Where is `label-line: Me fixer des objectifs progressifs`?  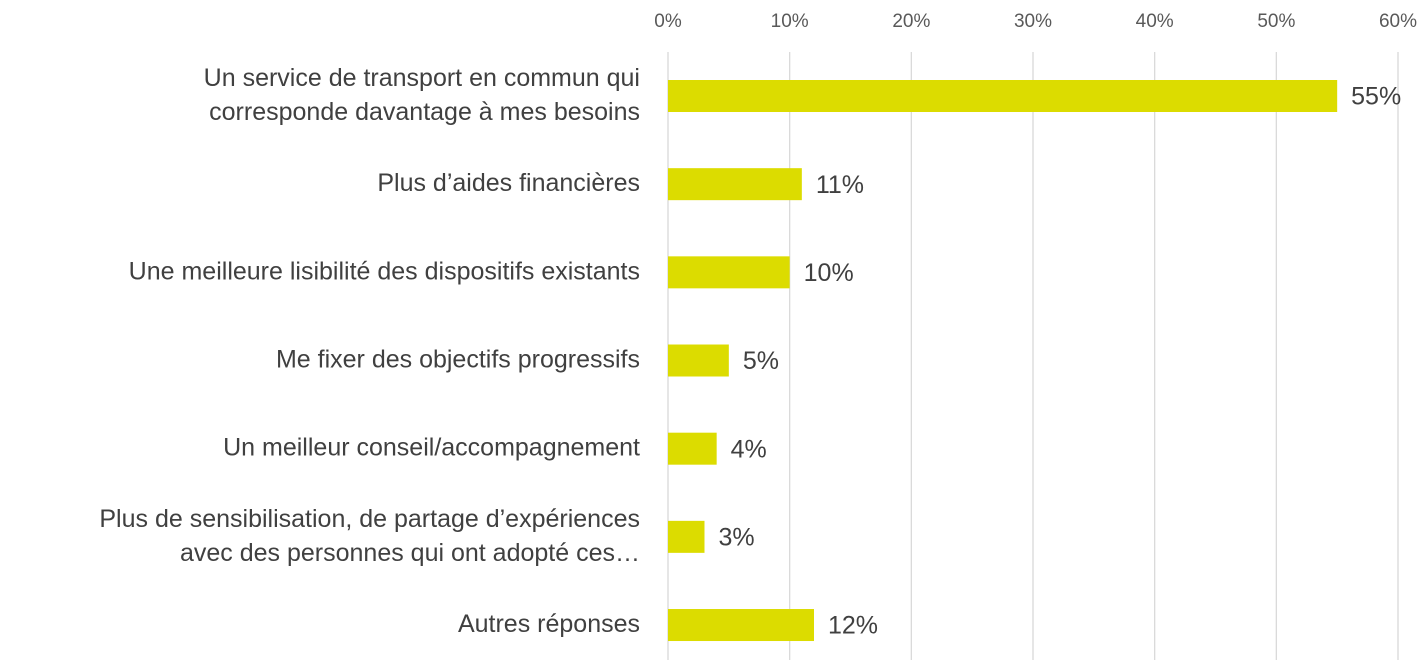
label-line: Me fixer des objectifs progressifs is located at coordinates (458, 359).